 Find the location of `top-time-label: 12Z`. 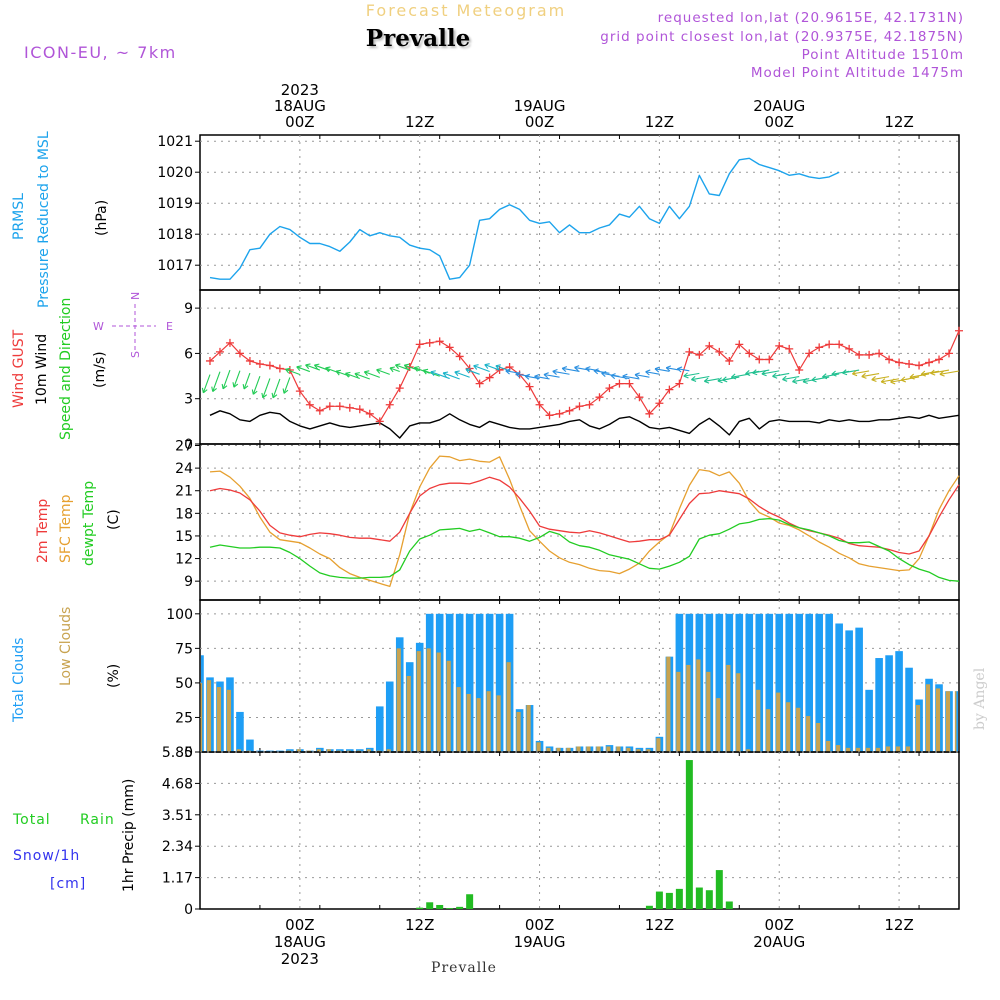

top-time-label: 12Z is located at coordinates (659, 122).